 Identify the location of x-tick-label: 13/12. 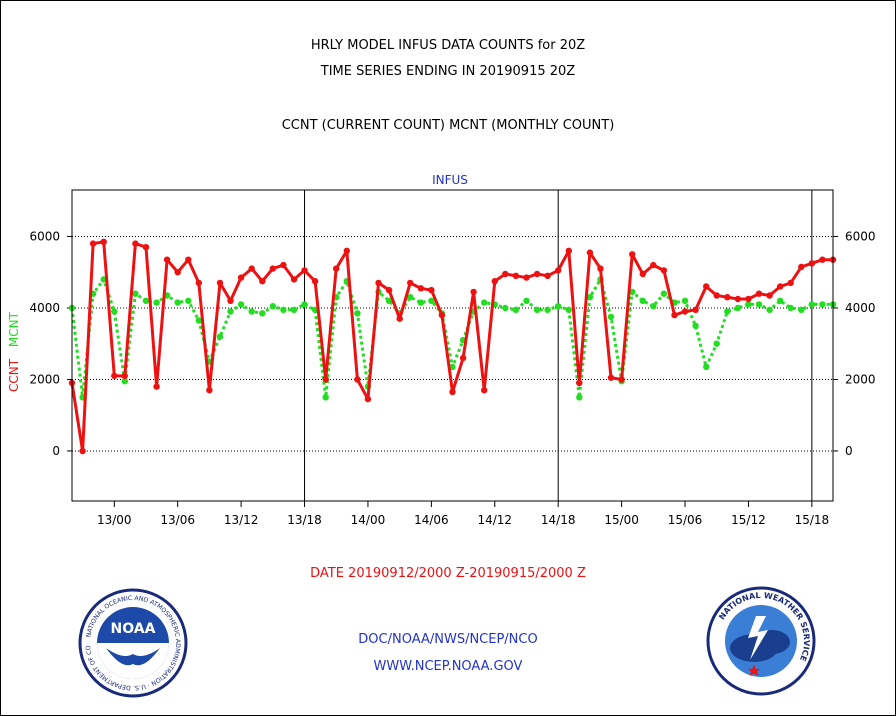
(241, 520).